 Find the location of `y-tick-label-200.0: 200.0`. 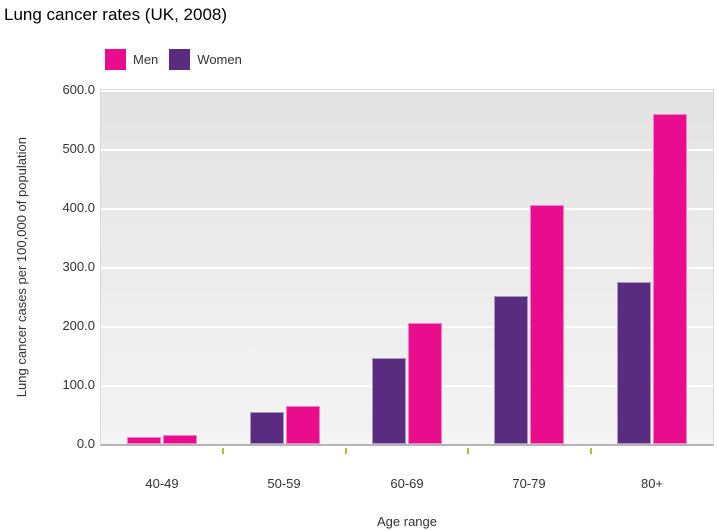

y-tick-label-200.0: 200.0 is located at coordinates (78, 325).